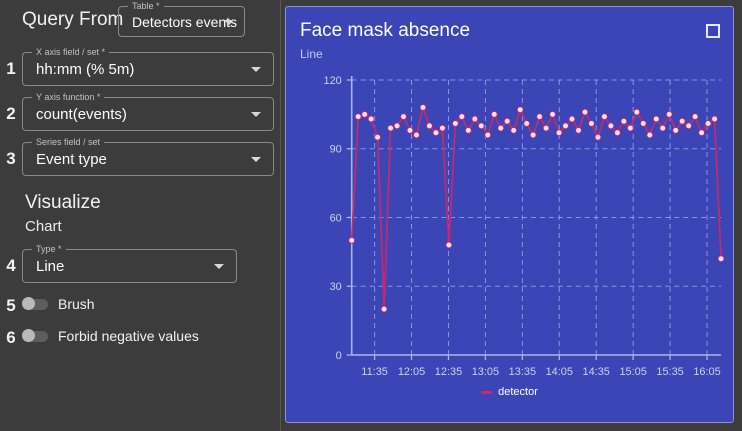  What do you see at coordinates (11, 265) in the screenshot?
I see `step-number-4: 4` at bounding box center [11, 265].